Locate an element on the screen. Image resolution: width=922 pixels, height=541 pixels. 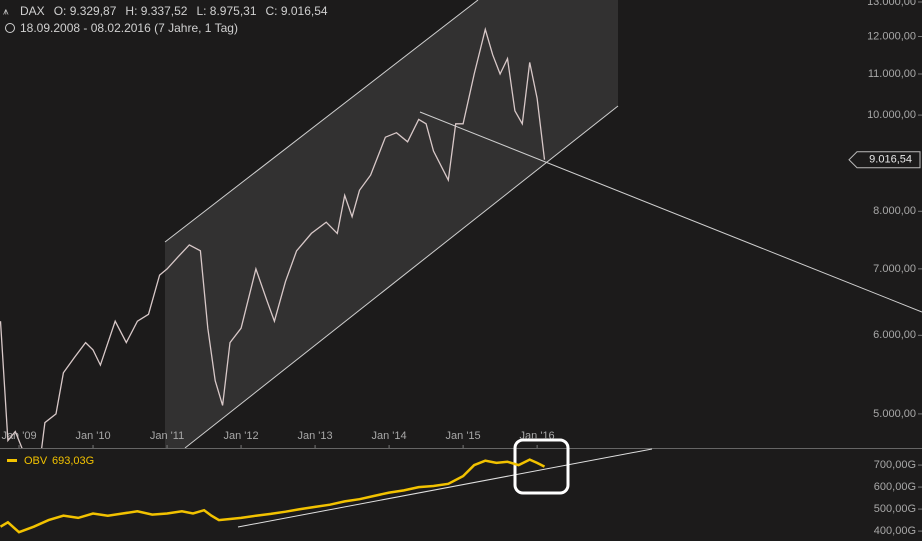
last-value-label: 9.016,54 is located at coordinates (890, 160).